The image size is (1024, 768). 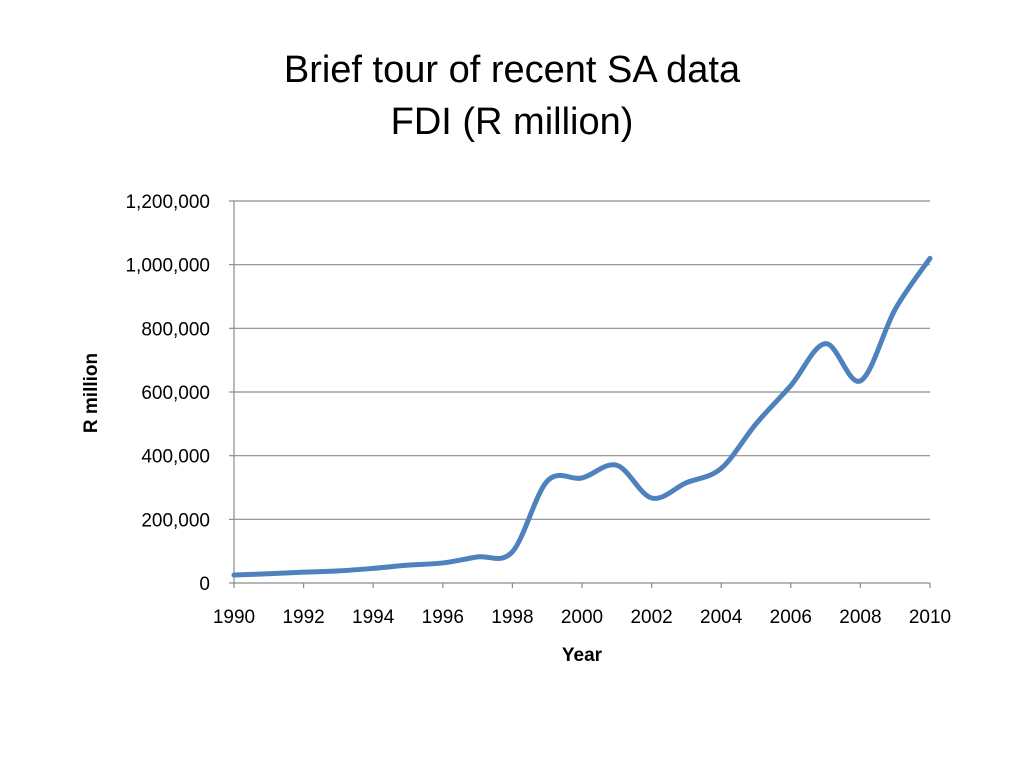 What do you see at coordinates (175, 520) in the screenshot?
I see `y-tick-label-1: 200,000` at bounding box center [175, 520].